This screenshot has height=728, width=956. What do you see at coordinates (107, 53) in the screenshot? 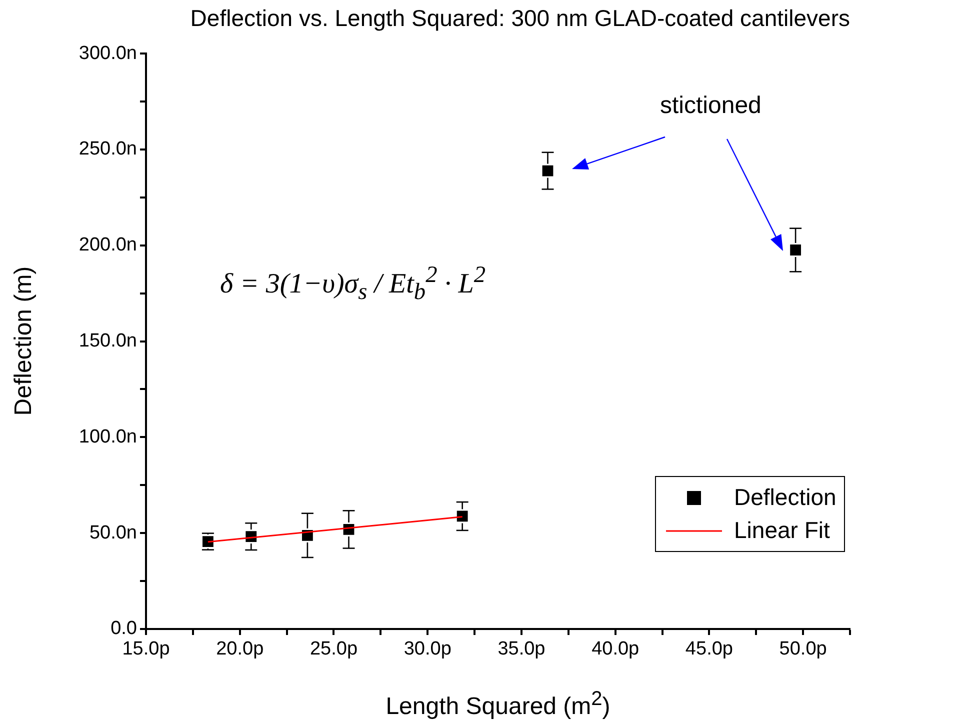
I see `y-tick-label: 300.0n` at bounding box center [107, 53].